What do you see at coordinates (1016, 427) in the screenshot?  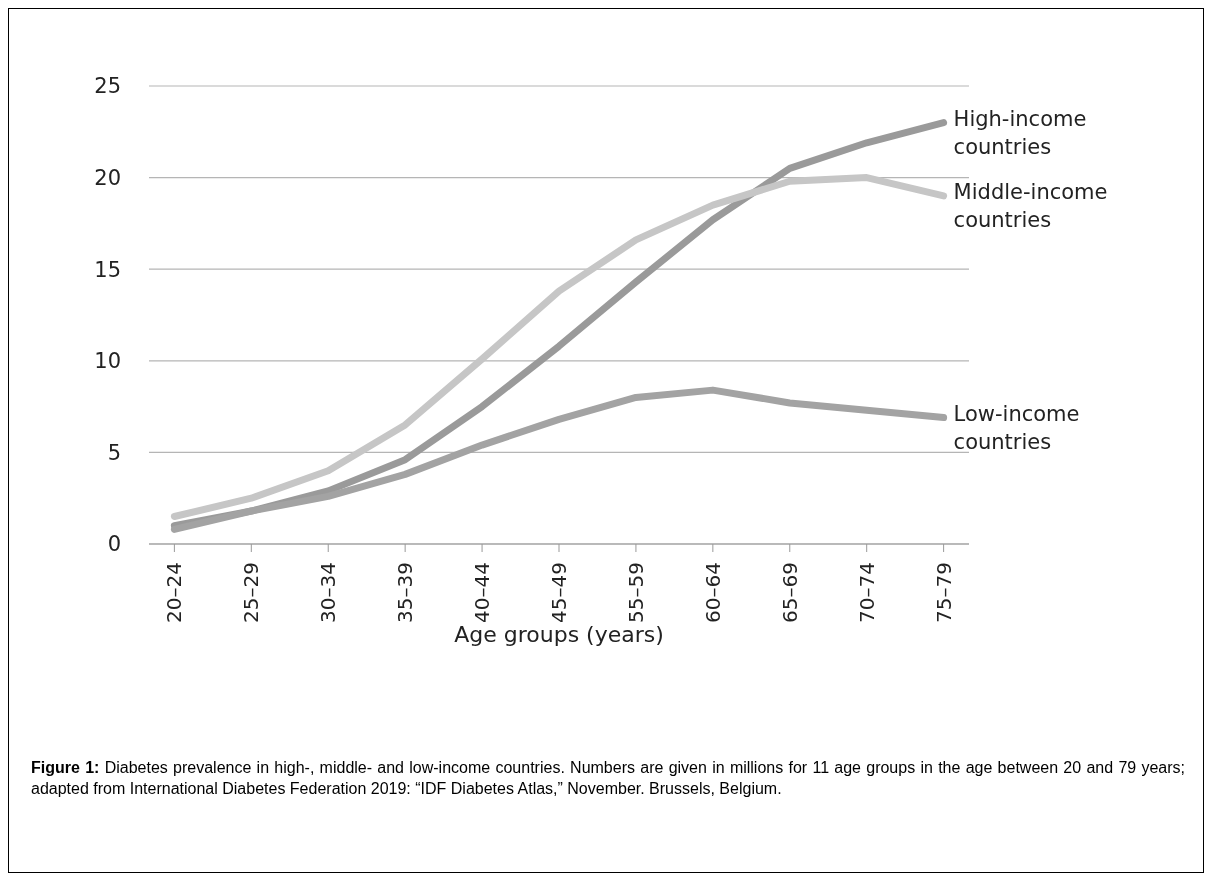 I see `series-label: Low-income countries` at bounding box center [1016, 427].